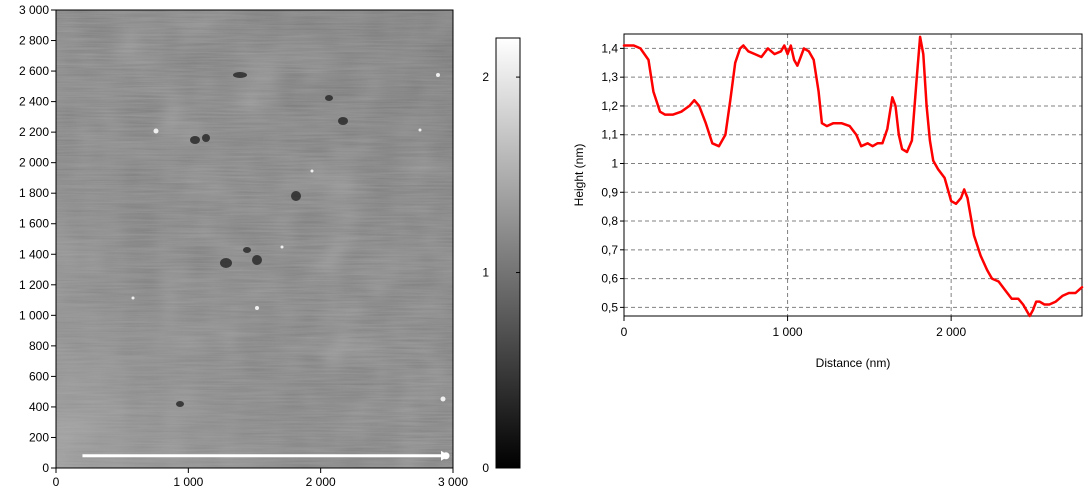  Describe the element at coordinates (853, 363) in the screenshot. I see `profile-x-axis-label: Distance (nm)` at that location.